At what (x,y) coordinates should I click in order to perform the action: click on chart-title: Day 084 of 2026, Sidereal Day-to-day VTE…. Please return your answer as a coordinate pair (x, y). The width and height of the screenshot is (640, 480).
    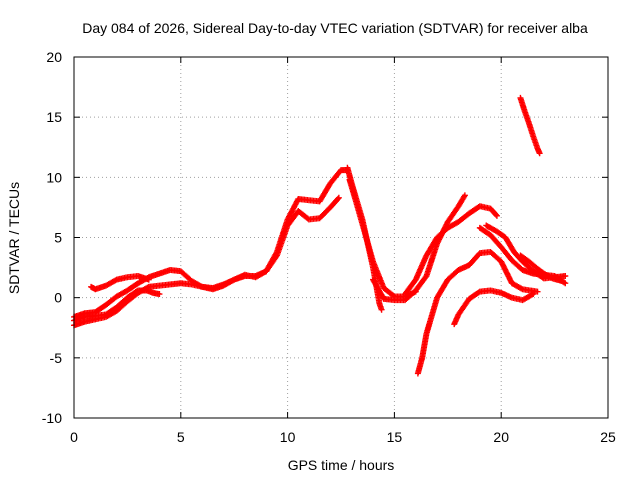
    Looking at the image, I should click on (335, 28).